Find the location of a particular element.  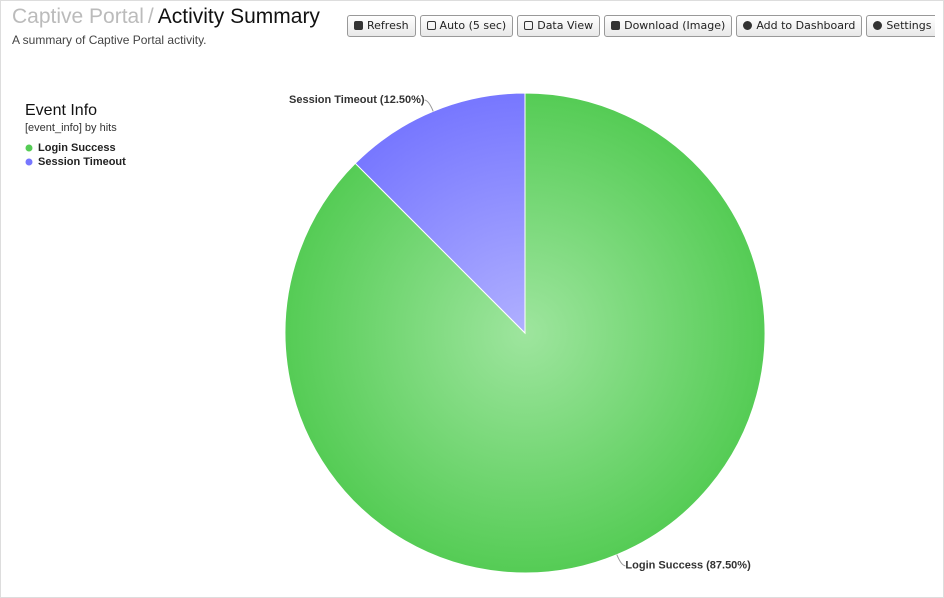

button-label: Refresh is located at coordinates (388, 25).